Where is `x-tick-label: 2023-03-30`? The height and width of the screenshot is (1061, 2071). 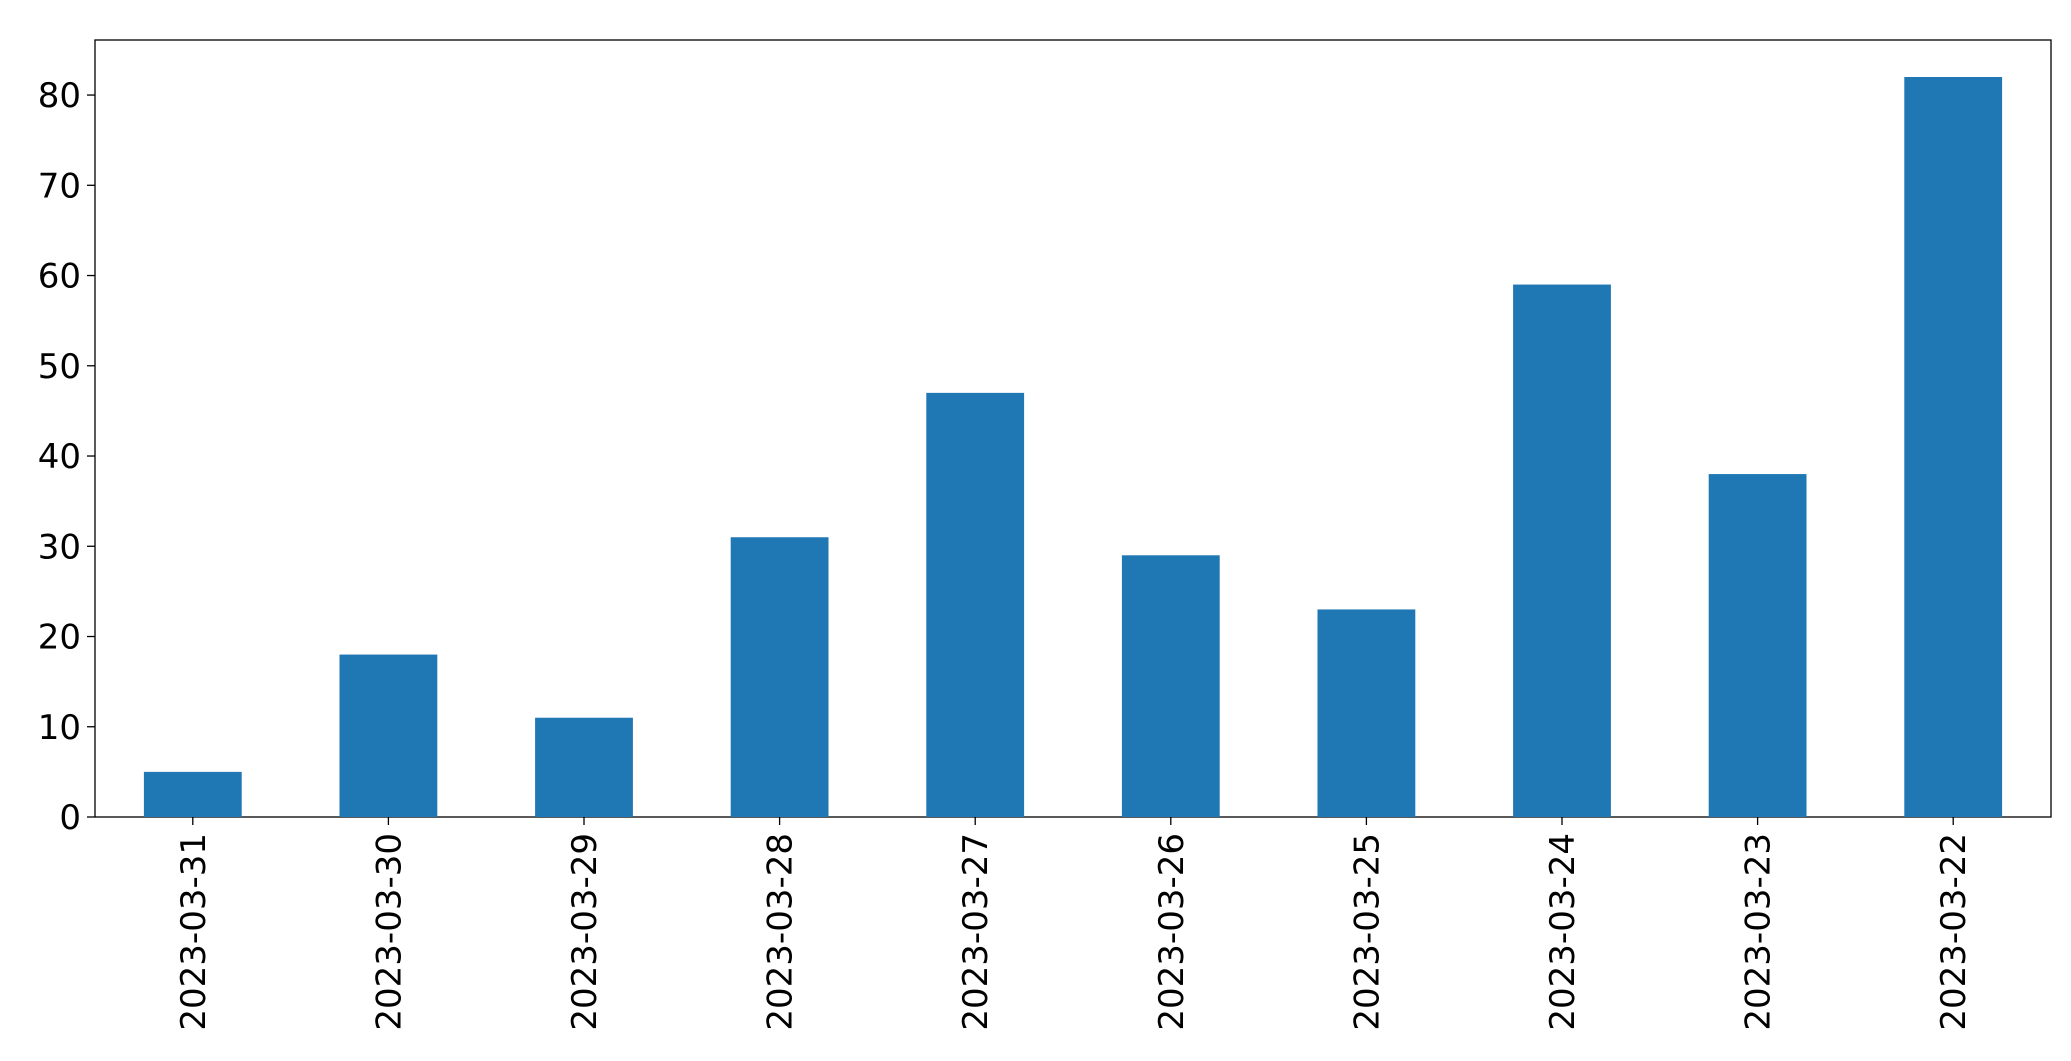 x-tick-label: 2023-03-30 is located at coordinates (389, 932).